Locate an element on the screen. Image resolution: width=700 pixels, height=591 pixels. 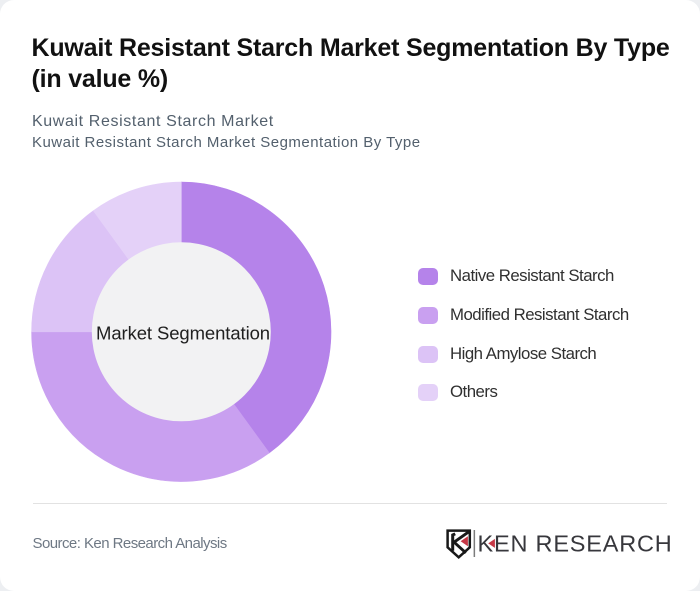
svg-text: Market Segmentation is located at coordinates (183, 333).